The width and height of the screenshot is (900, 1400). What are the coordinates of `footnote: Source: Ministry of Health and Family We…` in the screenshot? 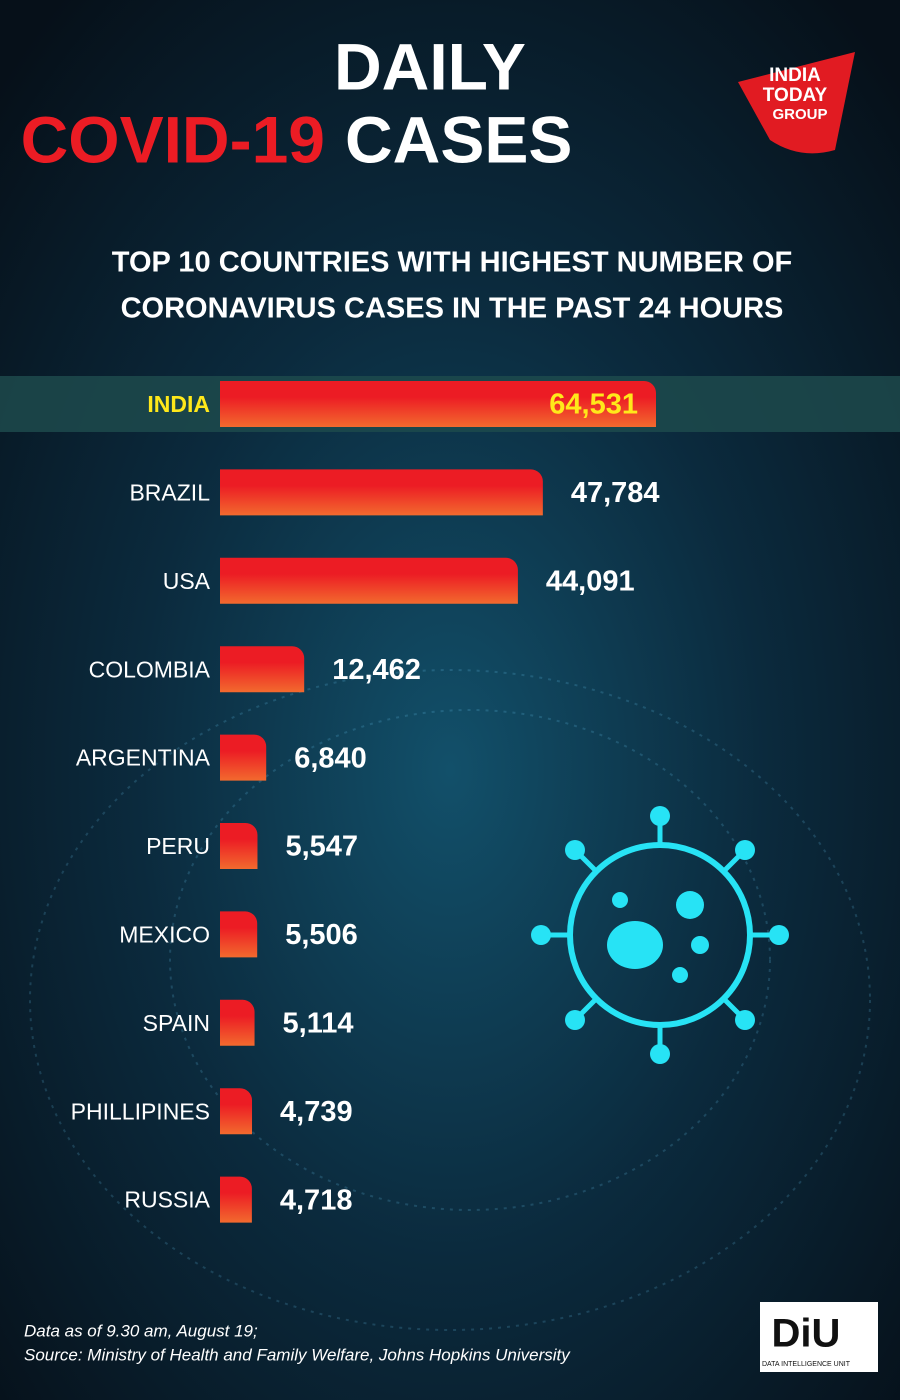 It's located at (297, 1354).